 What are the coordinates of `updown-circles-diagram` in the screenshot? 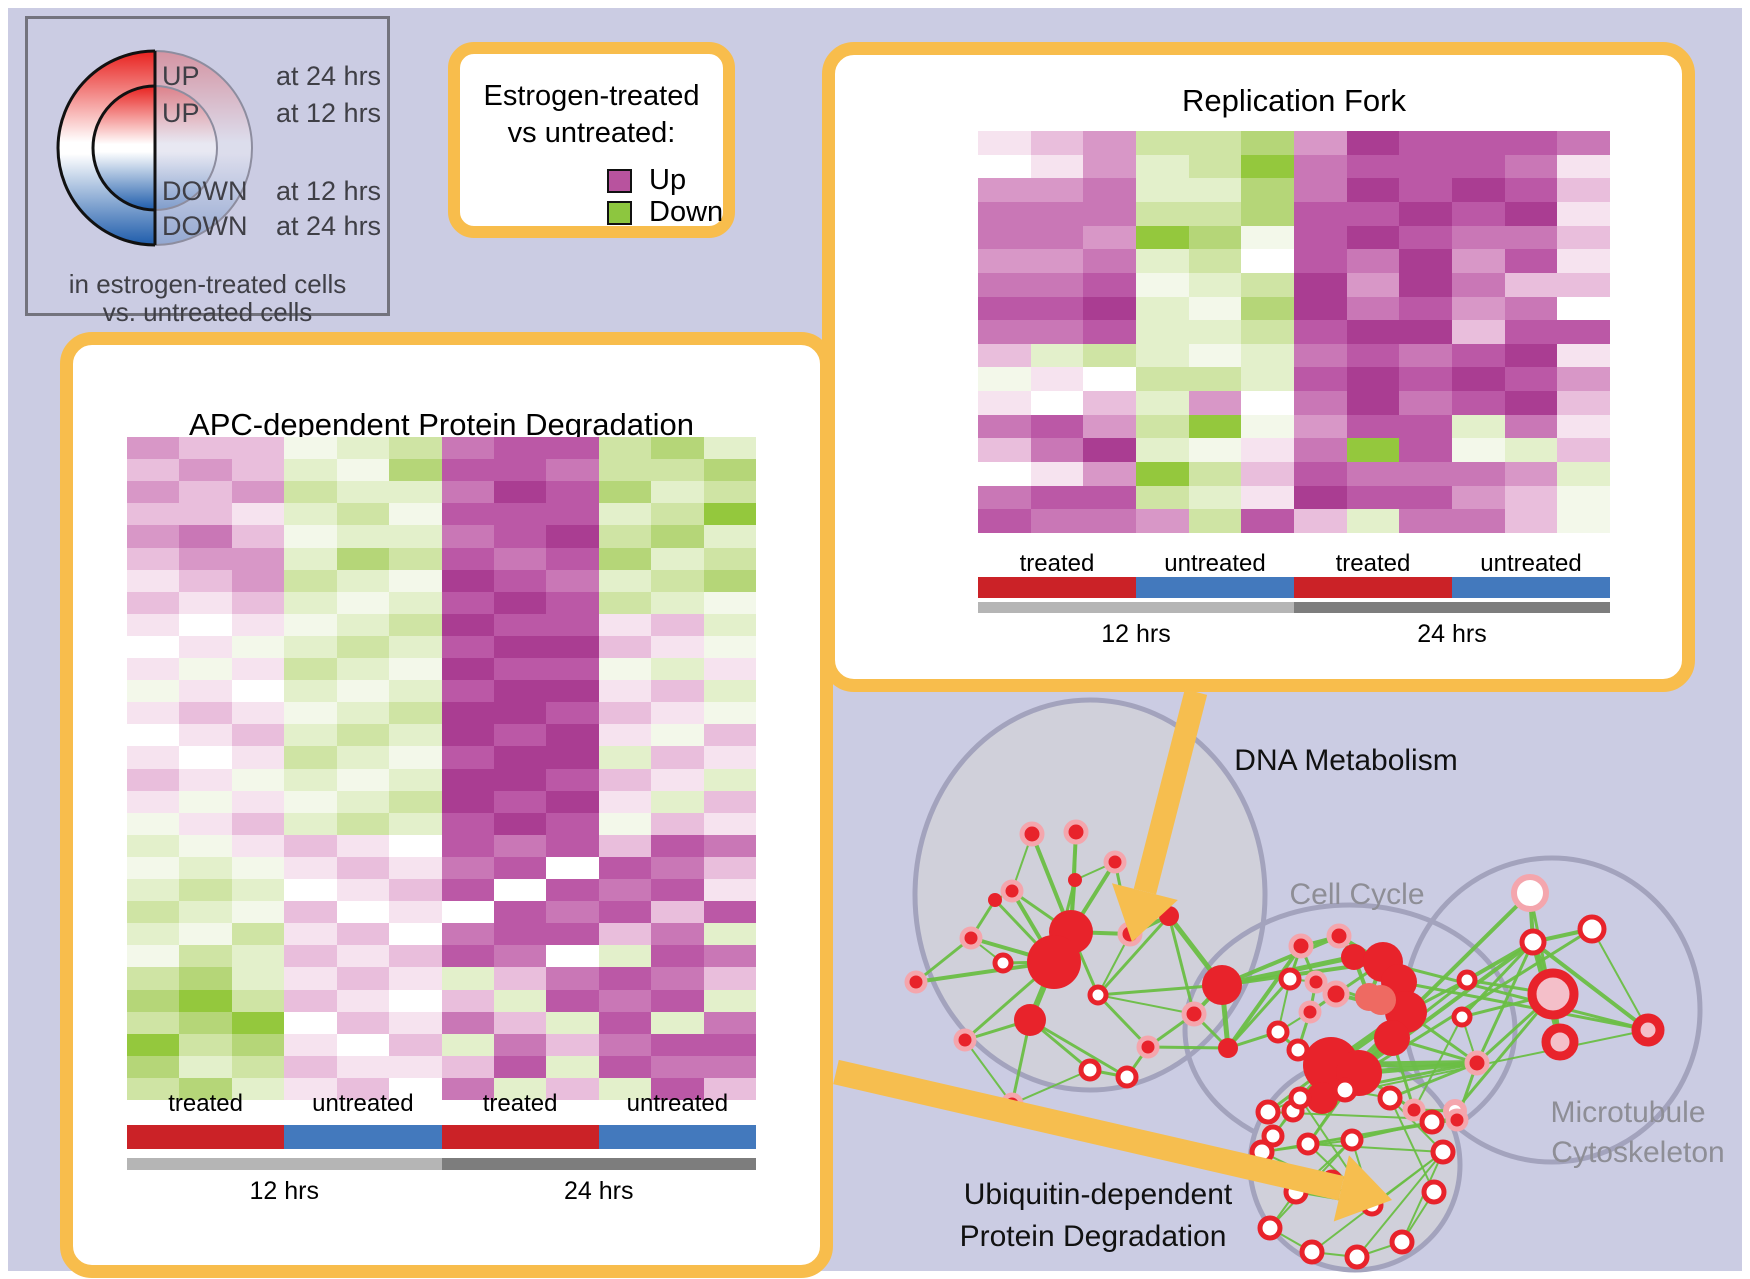 It's located at (154, 148).